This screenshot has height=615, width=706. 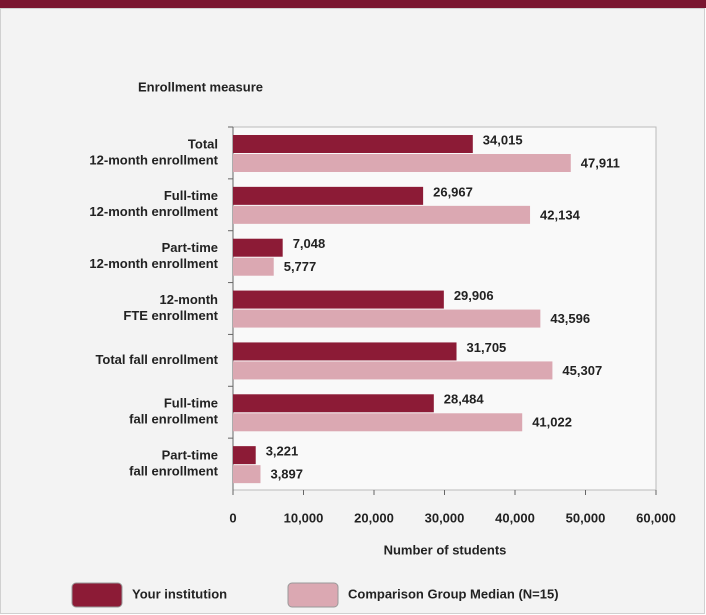 What do you see at coordinates (200, 86) in the screenshot?
I see `chart-title: Enrollment measure` at bounding box center [200, 86].